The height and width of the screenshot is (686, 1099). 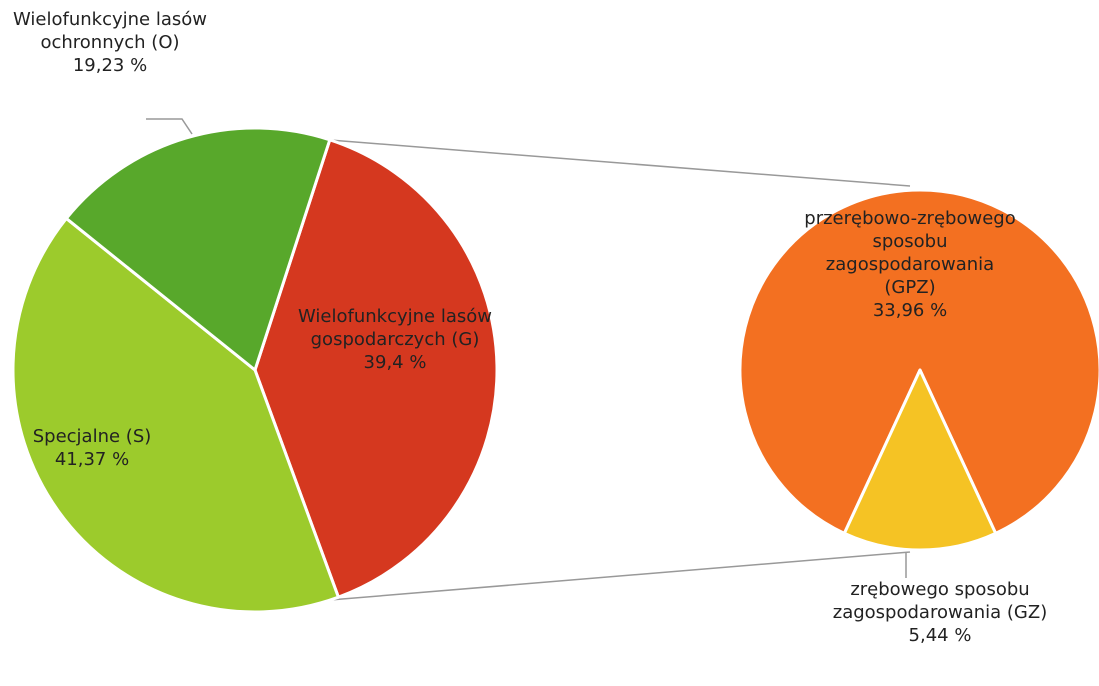 I want to click on label-value: 5,44 %, so click(x=940, y=635).